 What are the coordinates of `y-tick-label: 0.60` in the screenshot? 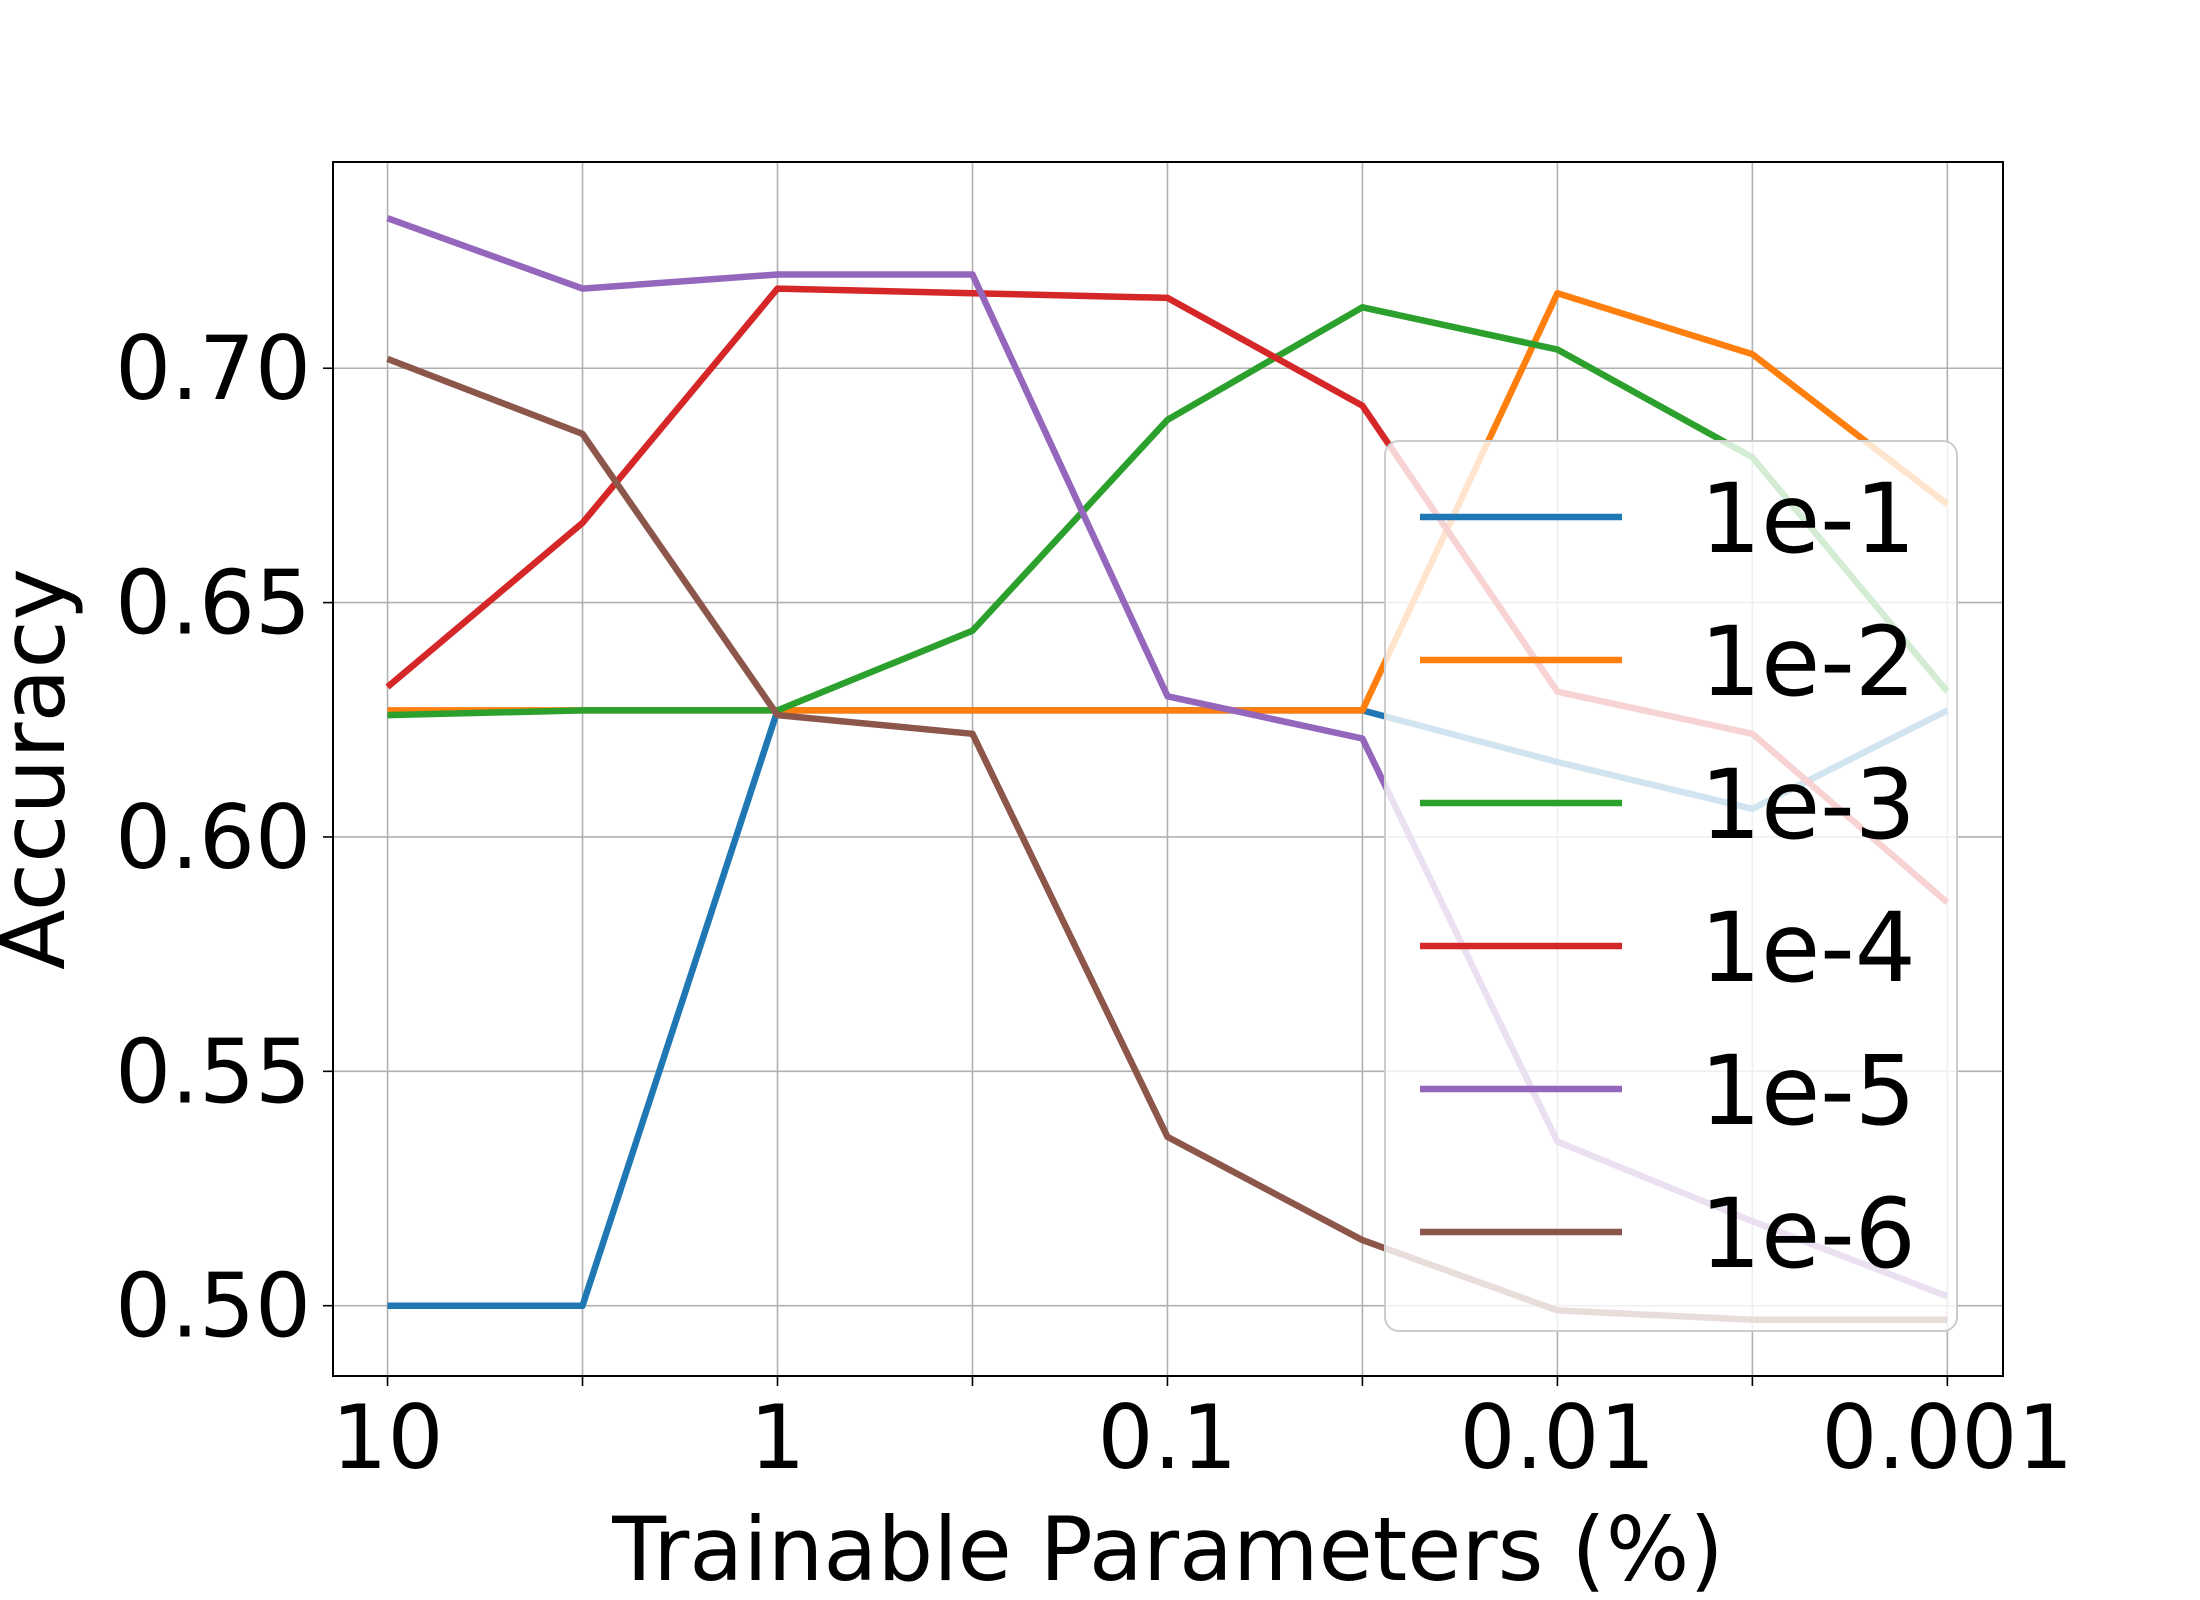 It's located at (213, 837).